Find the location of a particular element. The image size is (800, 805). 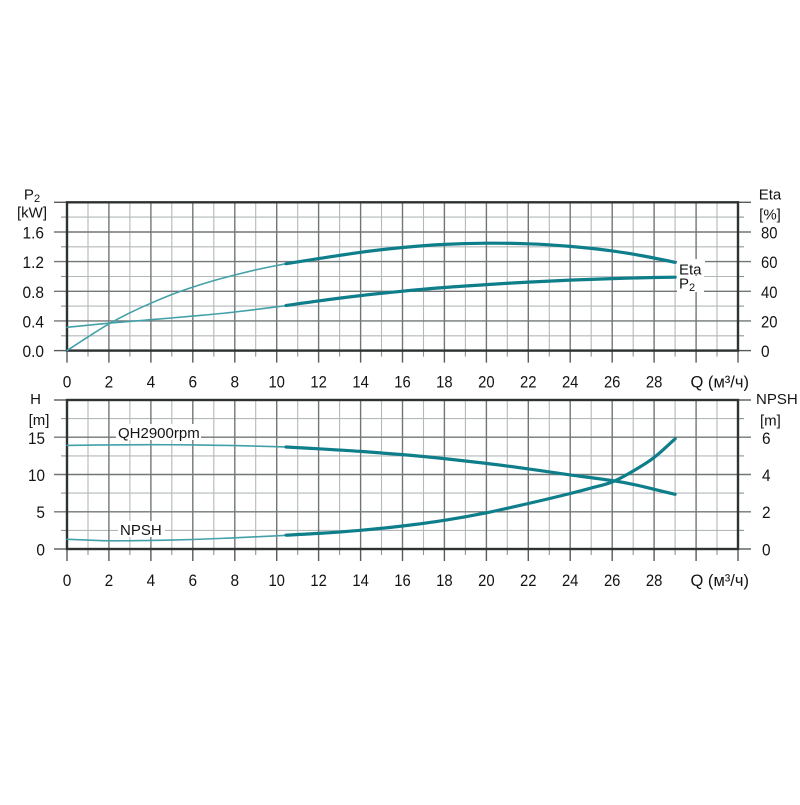

svg-text: 80 is located at coordinates (769, 233).